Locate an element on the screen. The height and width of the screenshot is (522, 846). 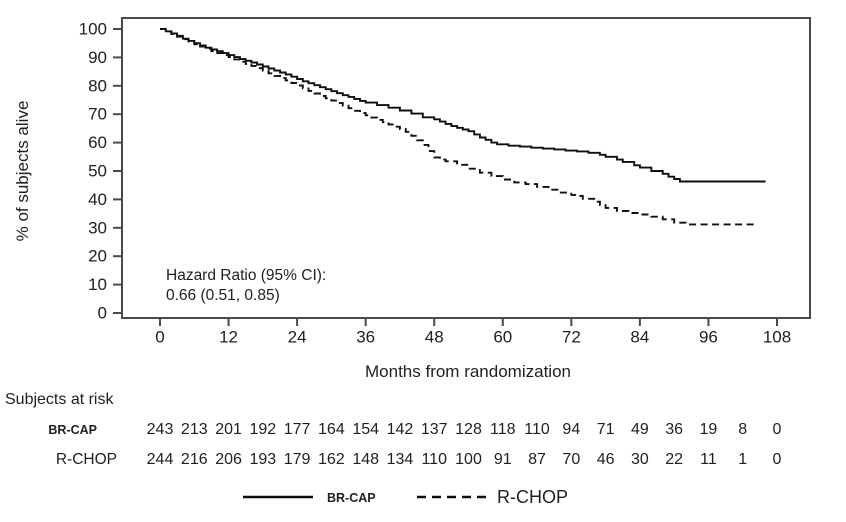
at-risk-count: 243 is located at coordinates (160, 429).